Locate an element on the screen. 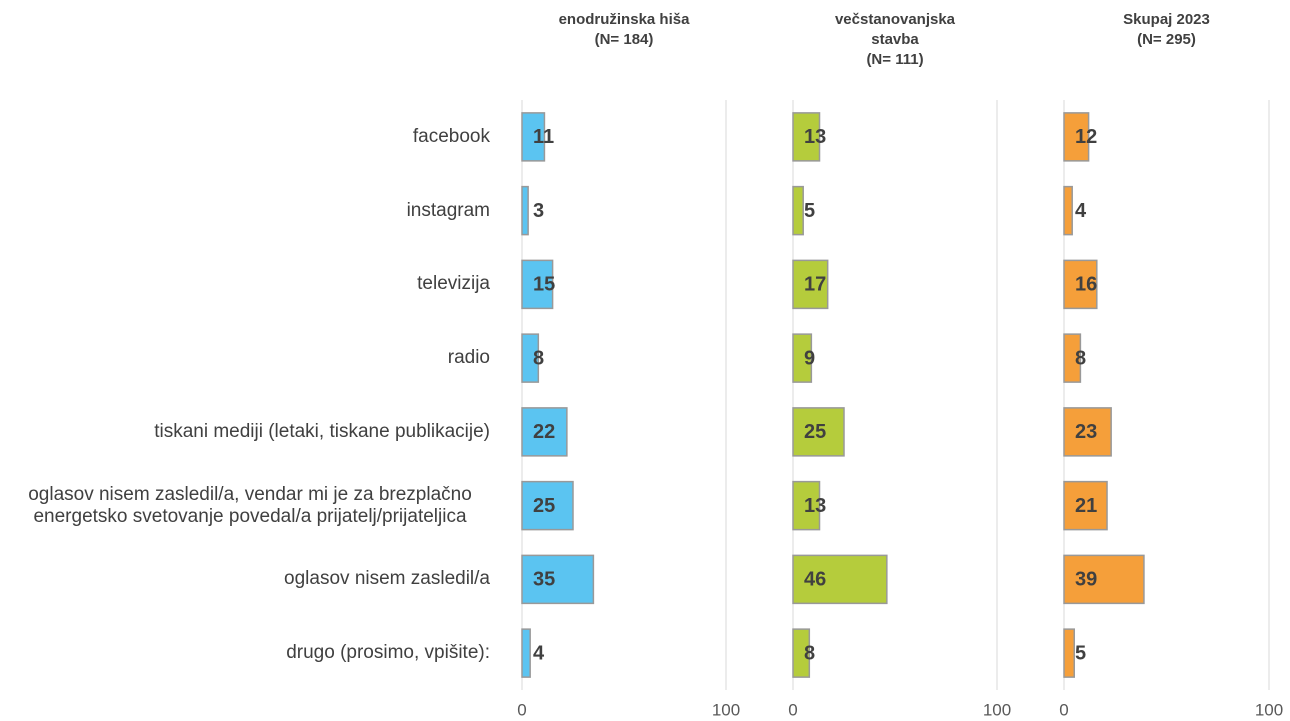 This screenshot has height=721, width=1290. data-label: 23 is located at coordinates (1086, 432).